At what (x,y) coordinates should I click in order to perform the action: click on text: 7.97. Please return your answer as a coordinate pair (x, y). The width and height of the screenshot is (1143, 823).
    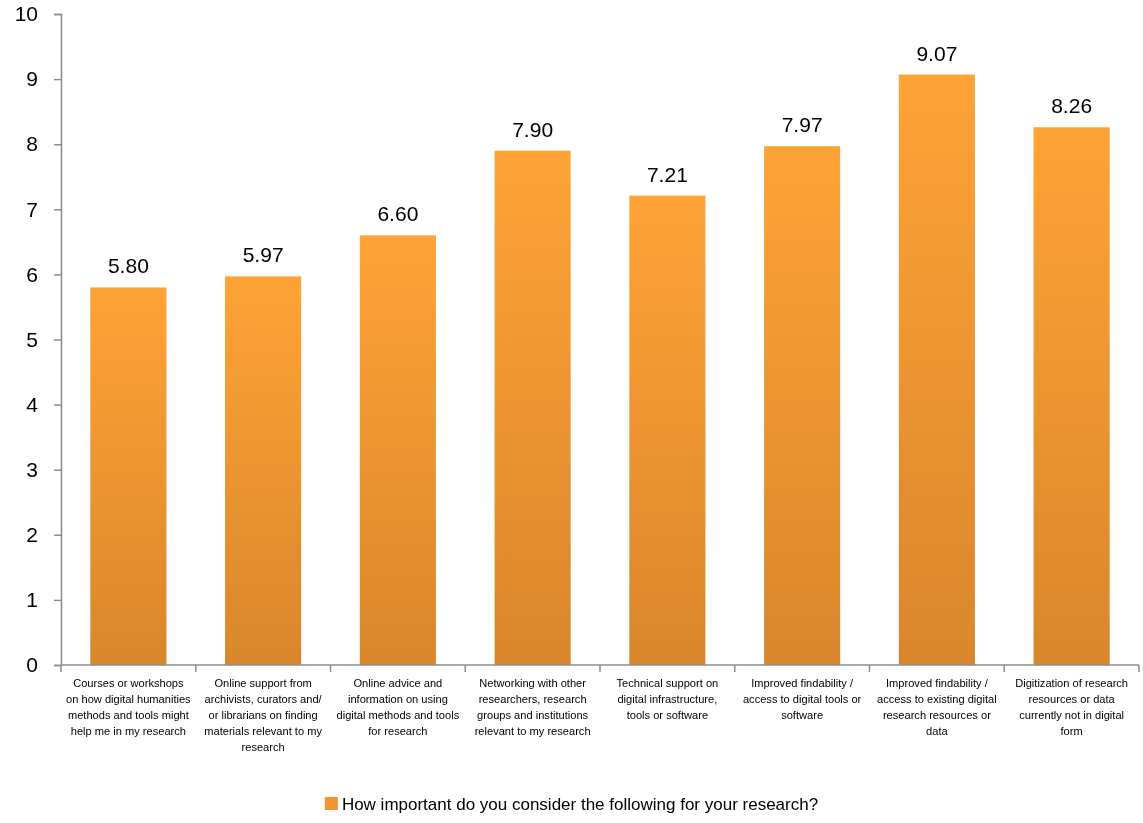
    Looking at the image, I should click on (802, 125).